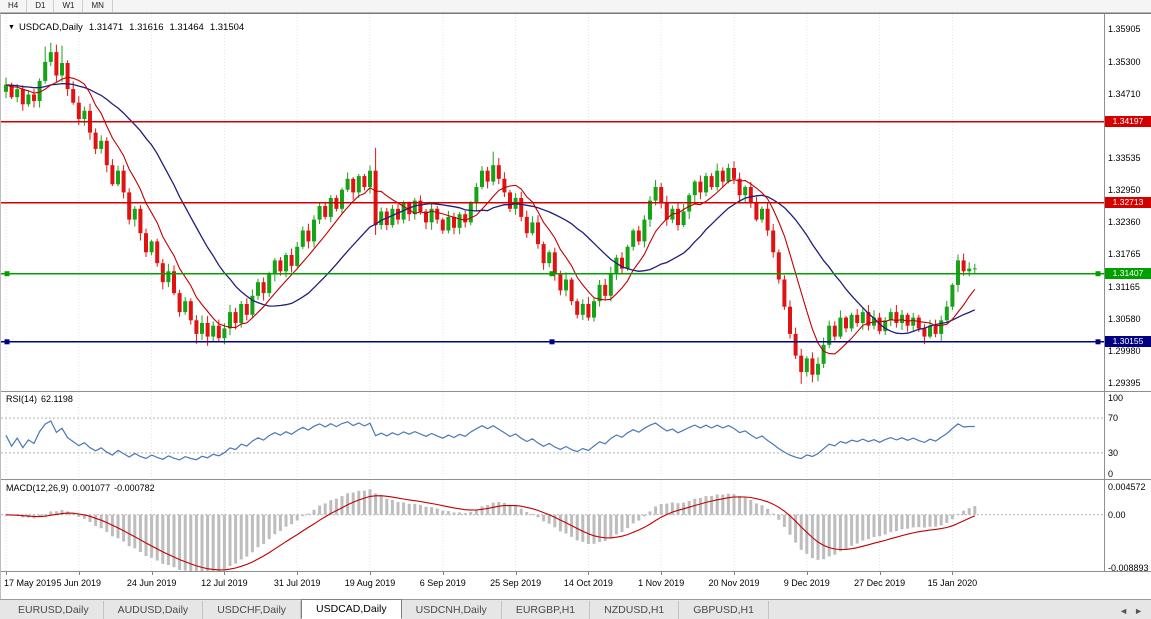  Describe the element at coordinates (79, 583) in the screenshot. I see `time-axis-label: 5 Jun 2019` at that location.